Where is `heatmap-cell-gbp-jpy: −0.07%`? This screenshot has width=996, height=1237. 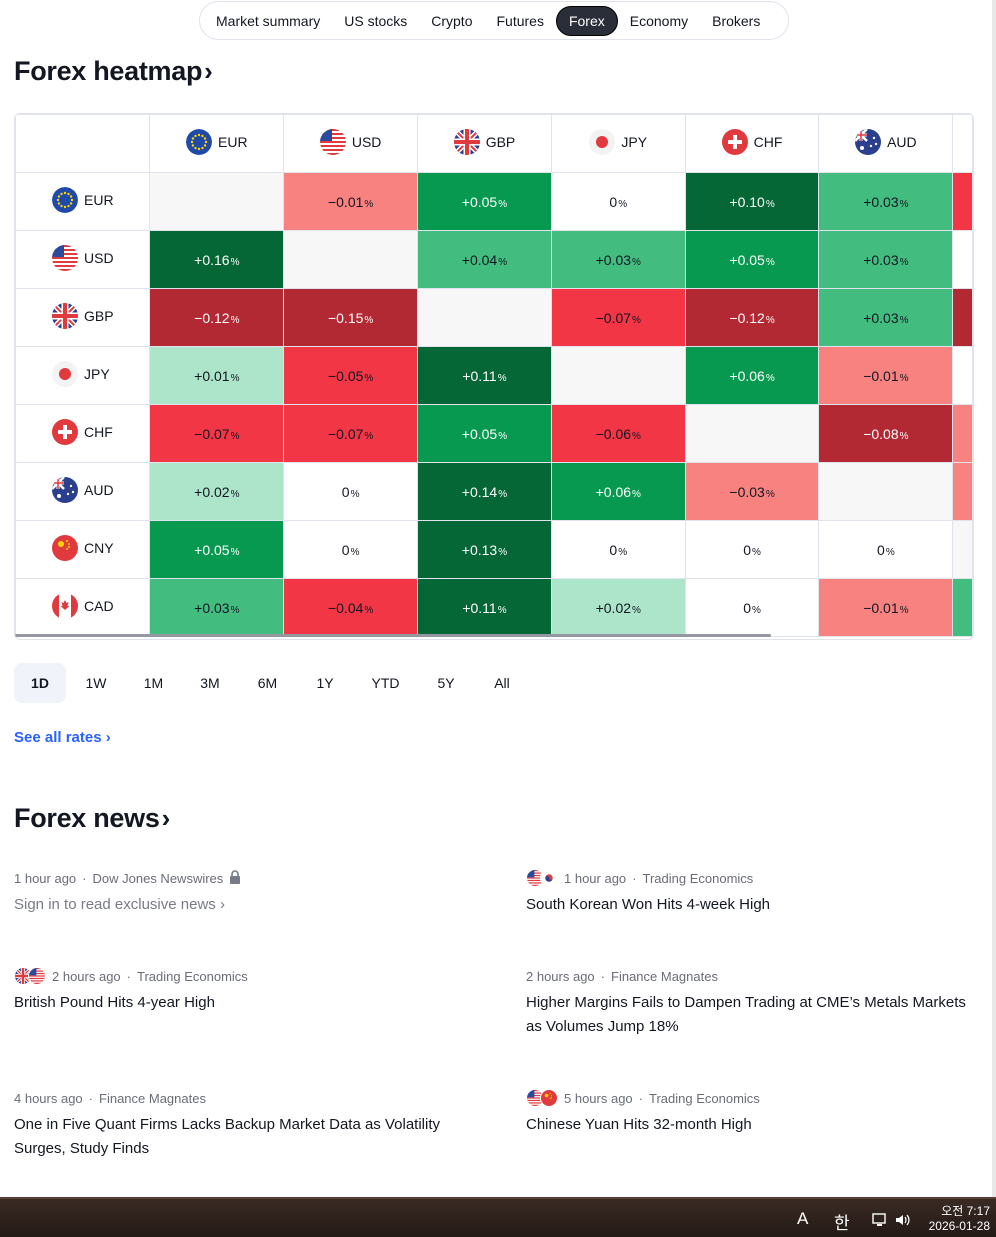
heatmap-cell-gbp-jpy: −0.07% is located at coordinates (618, 317).